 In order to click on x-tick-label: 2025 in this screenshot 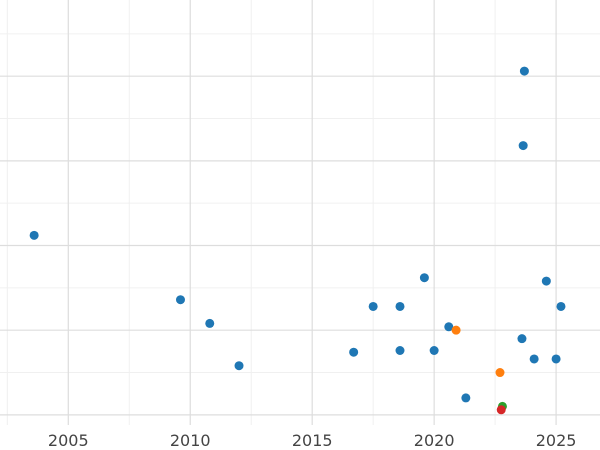, I will do `click(556, 440)`.